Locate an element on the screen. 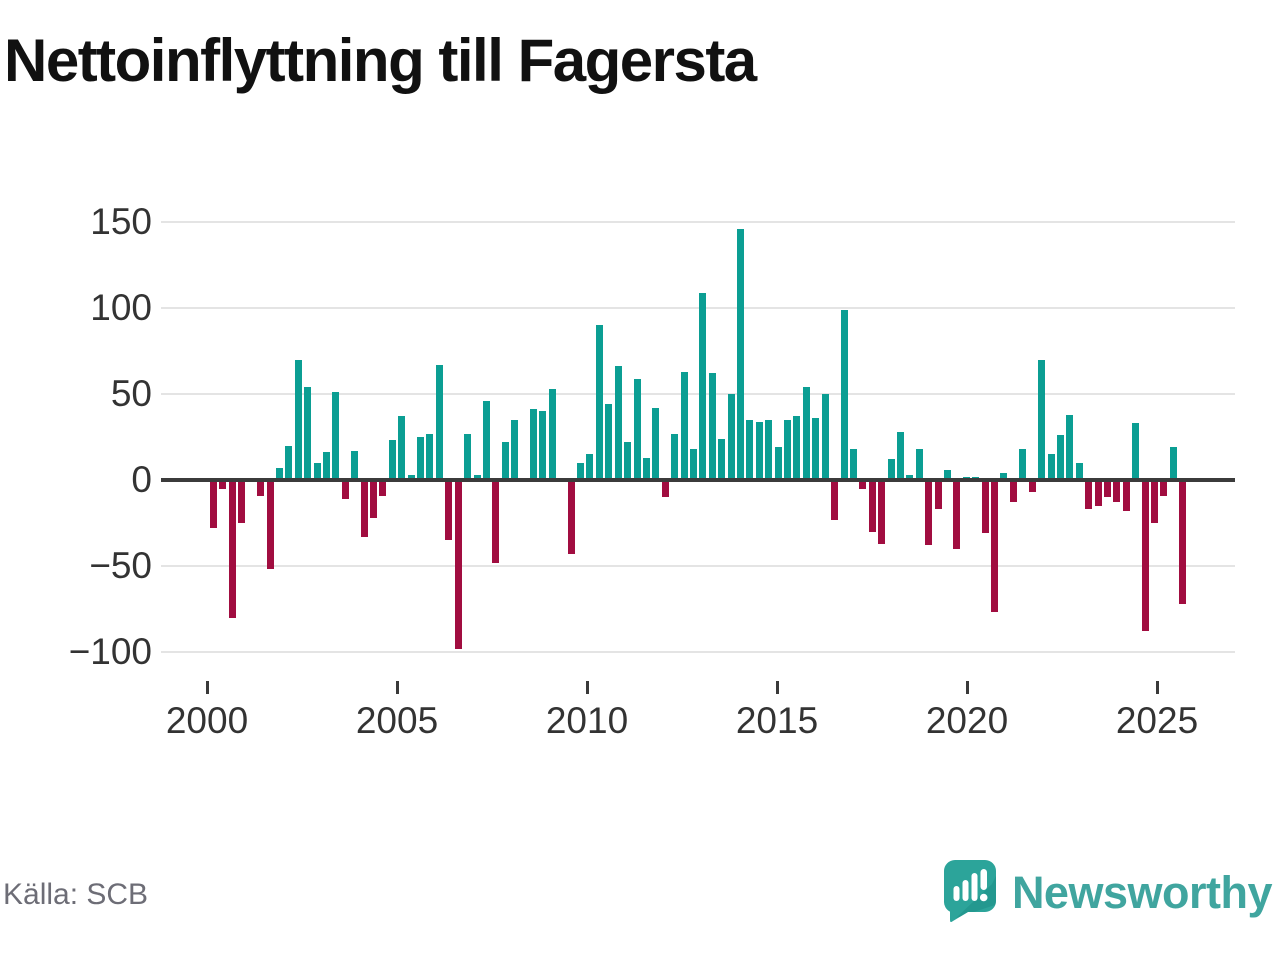  bar-2018q4 is located at coordinates (919, 465).